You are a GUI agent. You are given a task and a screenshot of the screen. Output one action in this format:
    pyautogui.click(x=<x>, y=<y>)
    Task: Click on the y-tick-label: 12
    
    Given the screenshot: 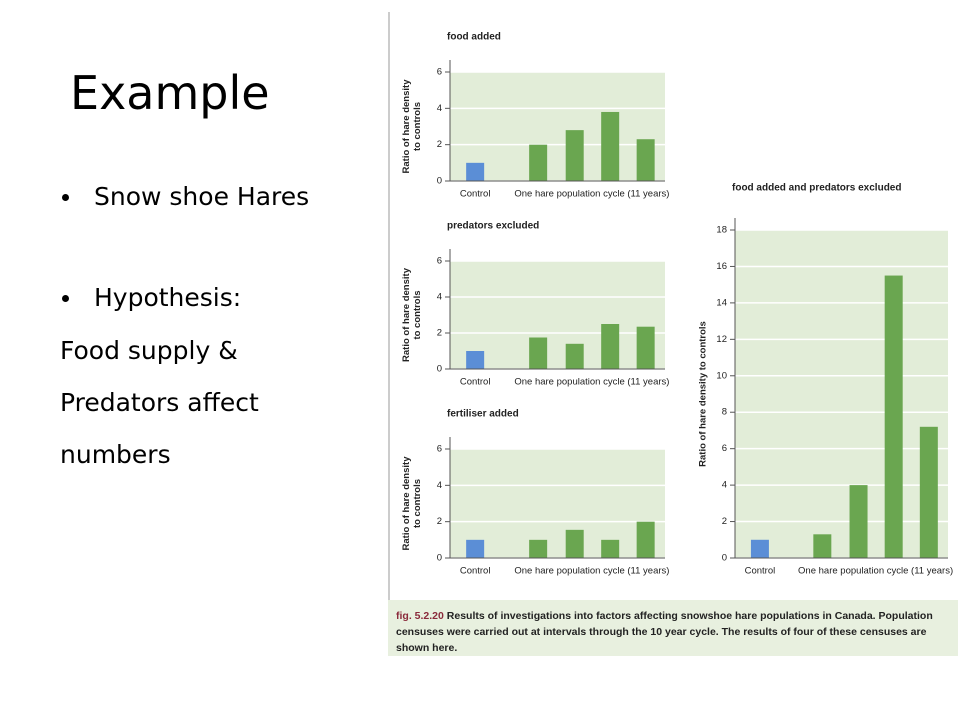 What is the action you would take?
    pyautogui.click(x=721, y=339)
    